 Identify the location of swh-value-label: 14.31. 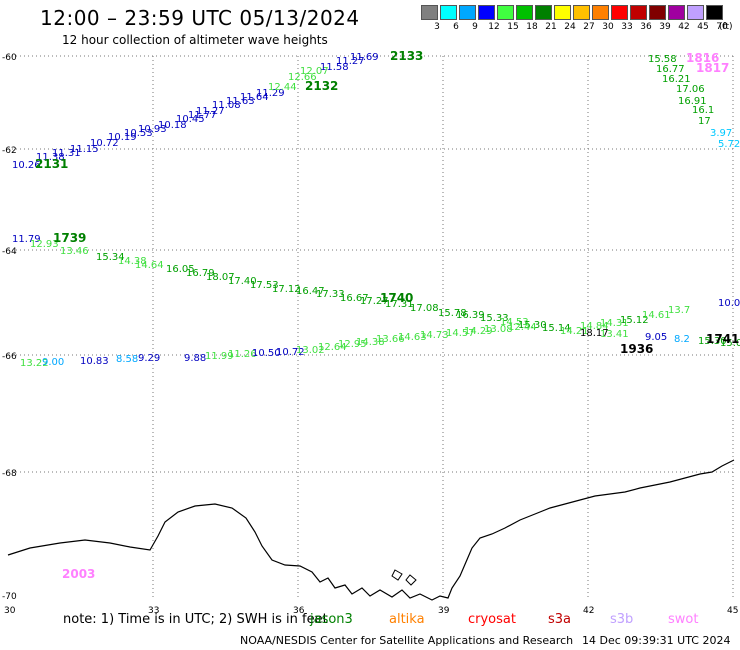
(614, 323).